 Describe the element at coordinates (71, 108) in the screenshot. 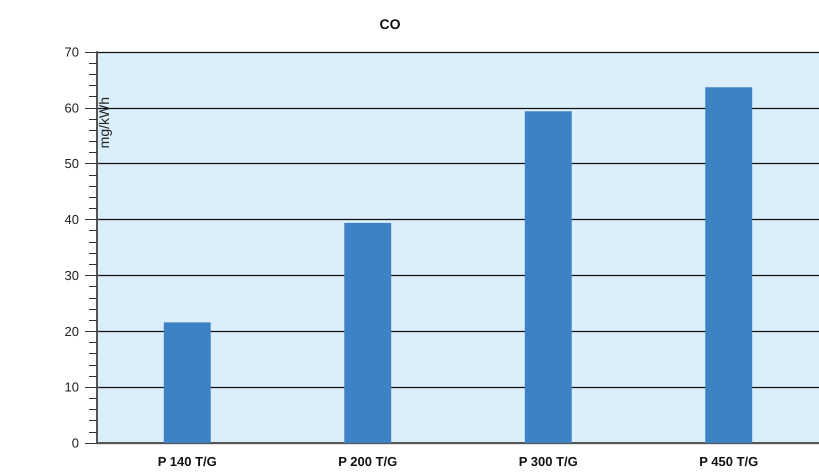

I see `y-tick-label: 60` at that location.